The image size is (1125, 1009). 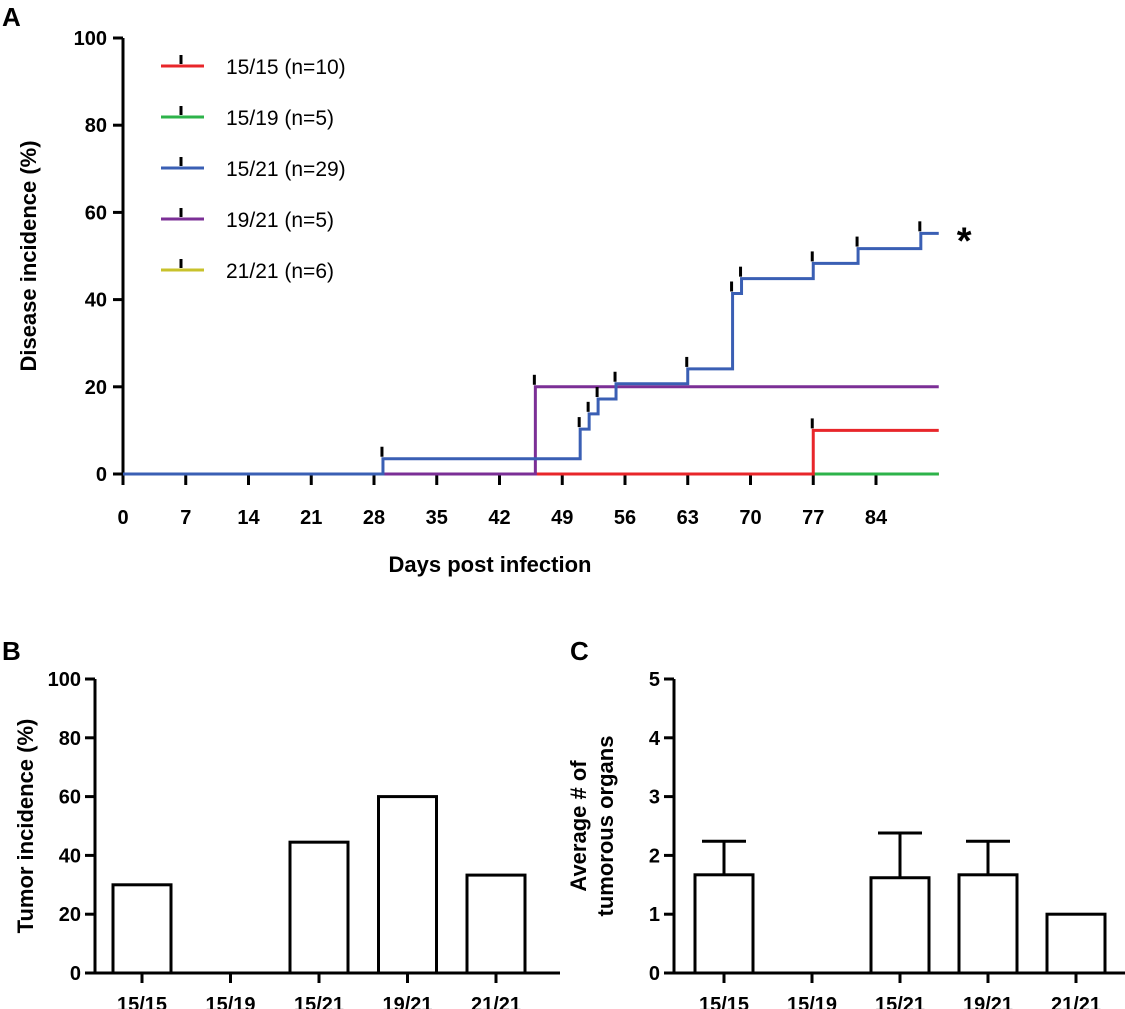 What do you see at coordinates (11, 651) in the screenshot?
I see `panel-label-b: B` at bounding box center [11, 651].